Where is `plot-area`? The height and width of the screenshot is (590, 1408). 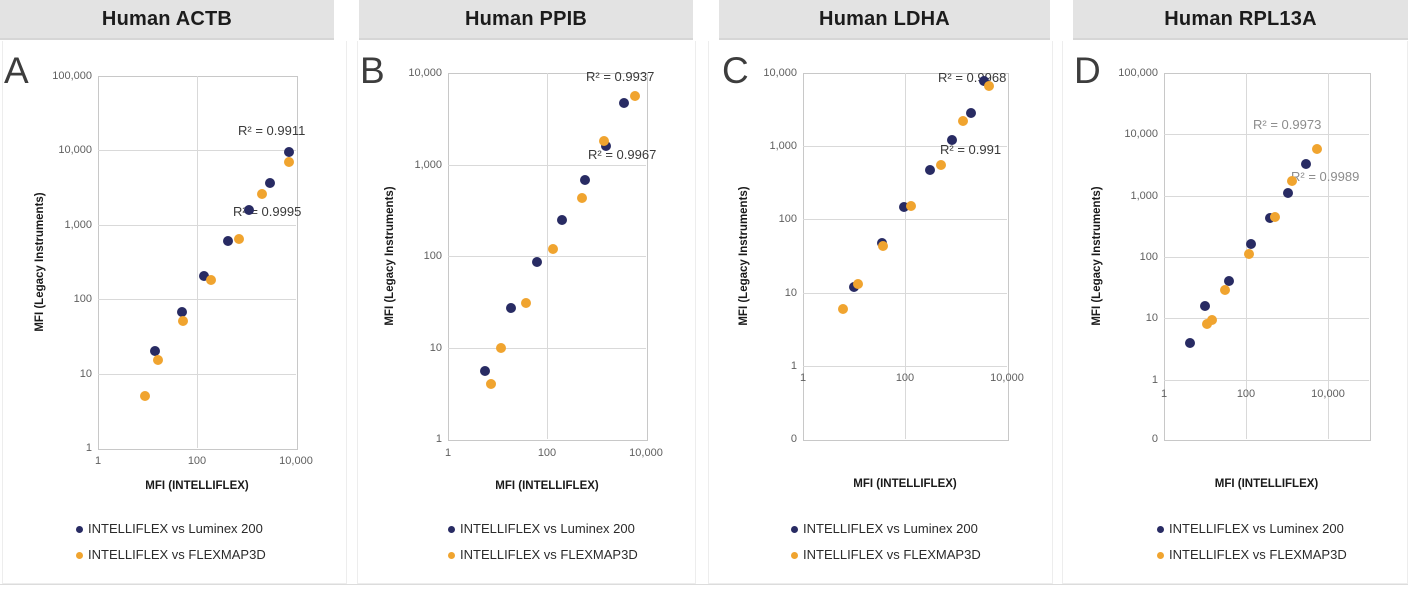
plot-area is located at coordinates (198, 263).